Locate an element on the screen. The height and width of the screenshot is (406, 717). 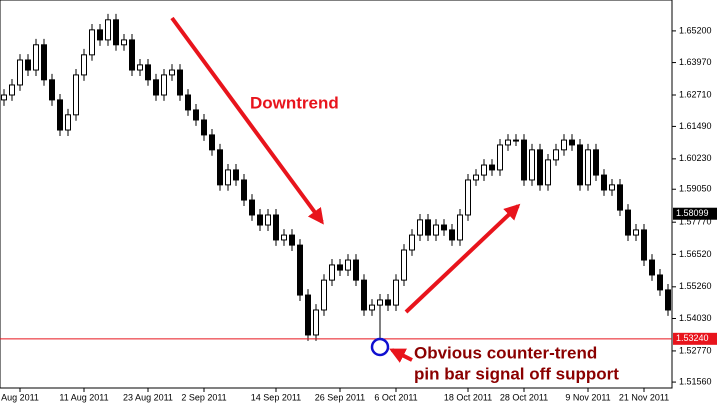
y-tick-label: 1.51560 is located at coordinates (695, 381).